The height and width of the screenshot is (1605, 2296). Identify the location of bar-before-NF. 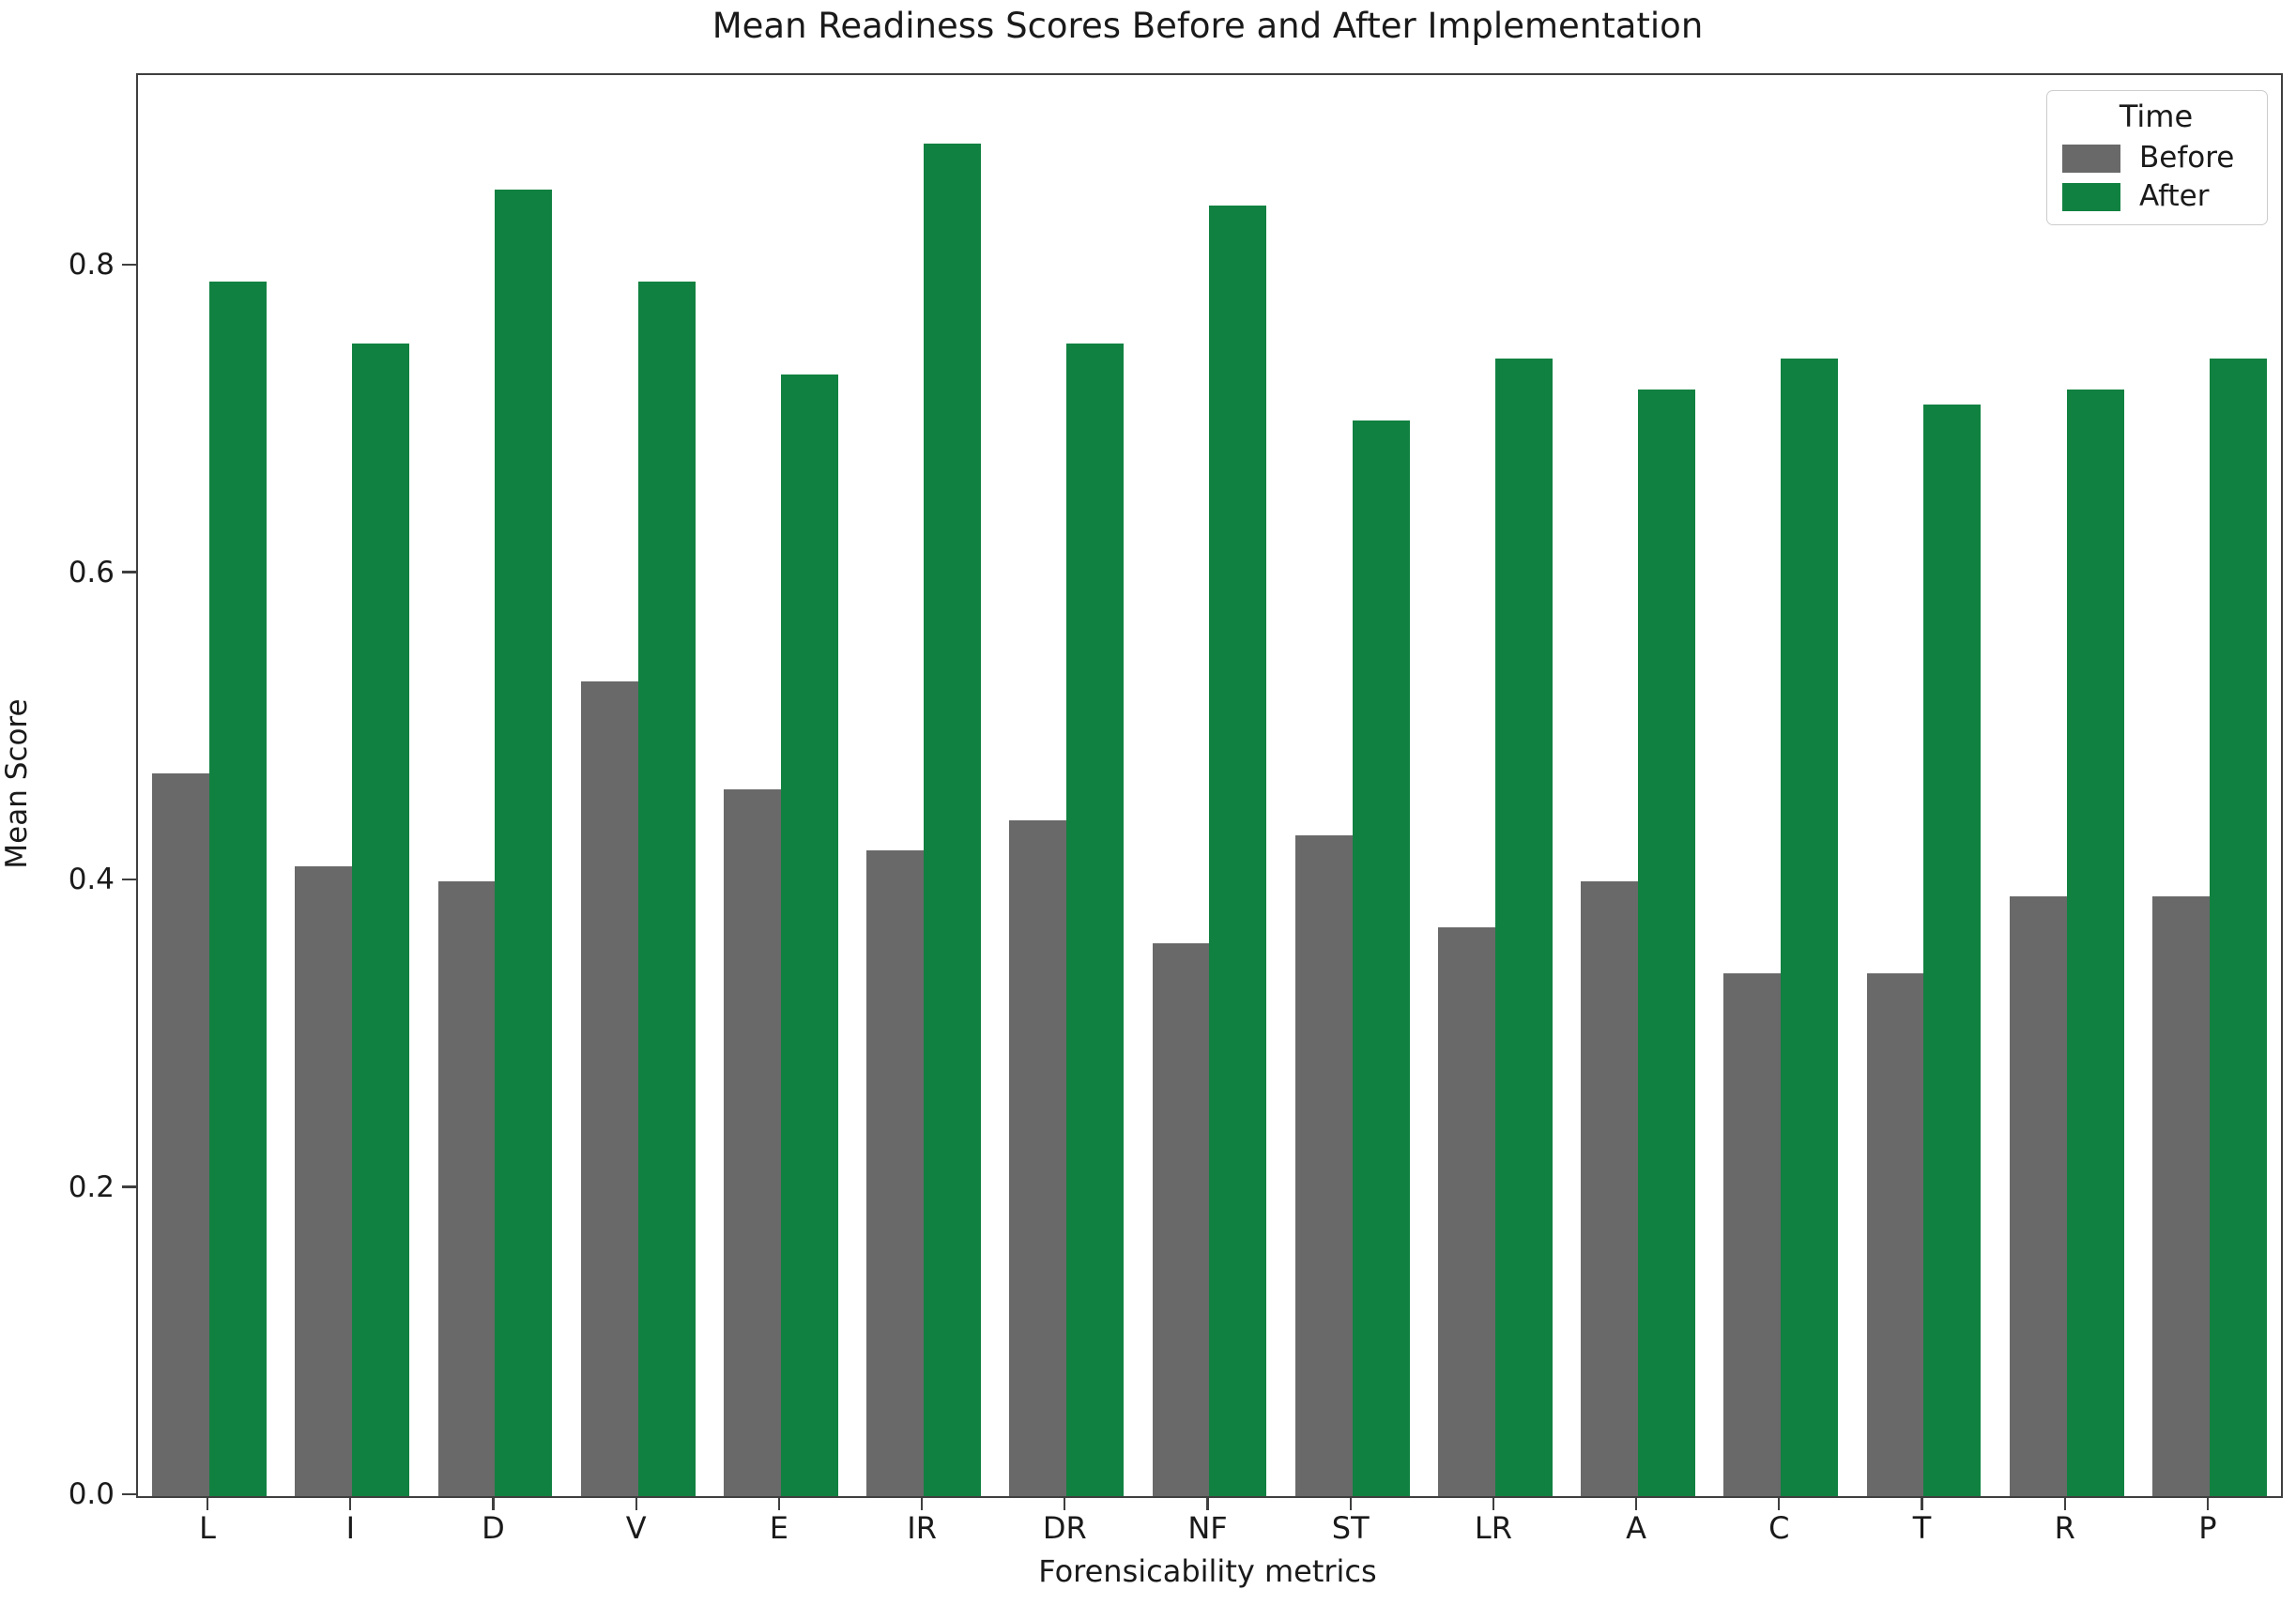
(1181, 1219).